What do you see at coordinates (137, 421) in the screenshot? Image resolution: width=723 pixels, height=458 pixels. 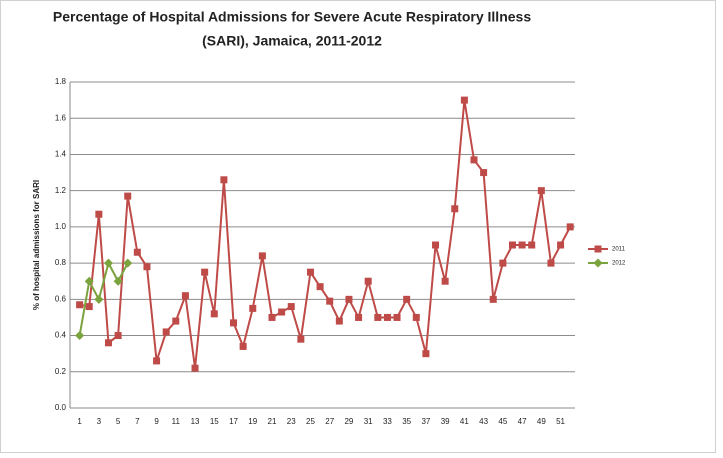 I see `x-tick-label: 7` at bounding box center [137, 421].